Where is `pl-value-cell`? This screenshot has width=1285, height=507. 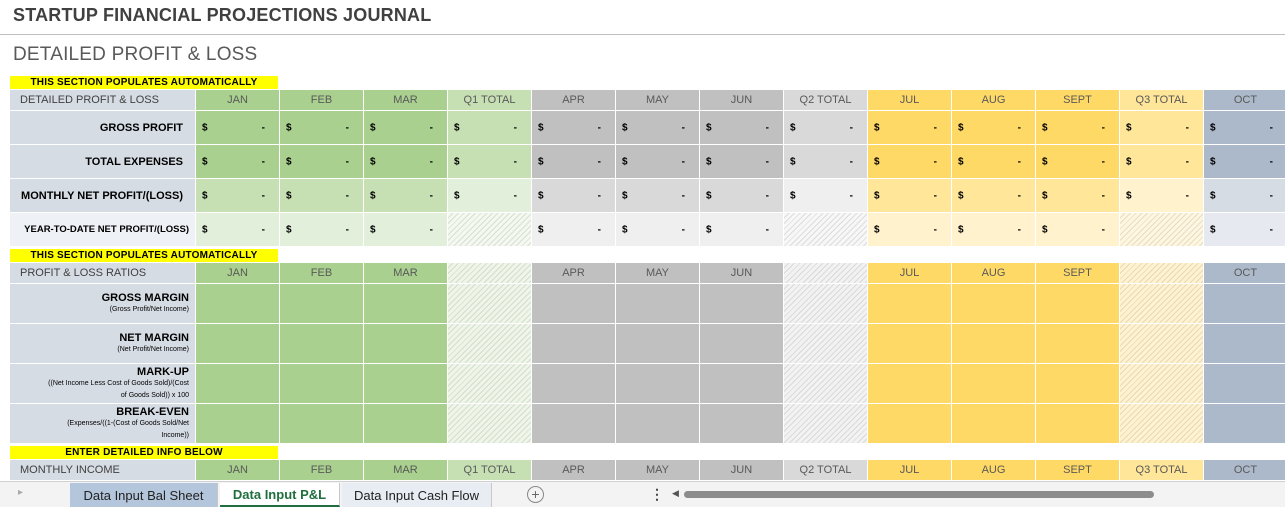 pl-value-cell is located at coordinates (490, 230).